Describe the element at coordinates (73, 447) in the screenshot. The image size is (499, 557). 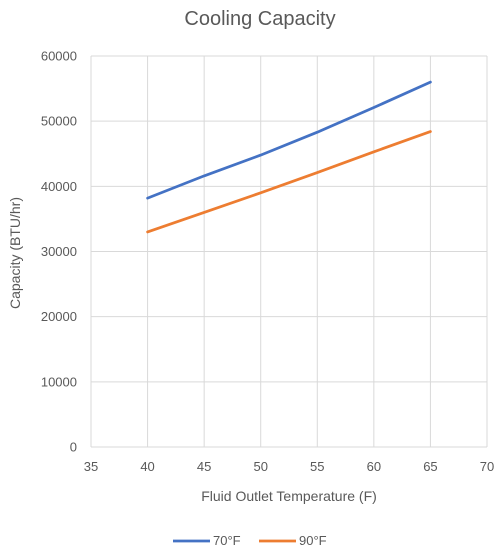
I see `y-tick-label: 0` at that location.